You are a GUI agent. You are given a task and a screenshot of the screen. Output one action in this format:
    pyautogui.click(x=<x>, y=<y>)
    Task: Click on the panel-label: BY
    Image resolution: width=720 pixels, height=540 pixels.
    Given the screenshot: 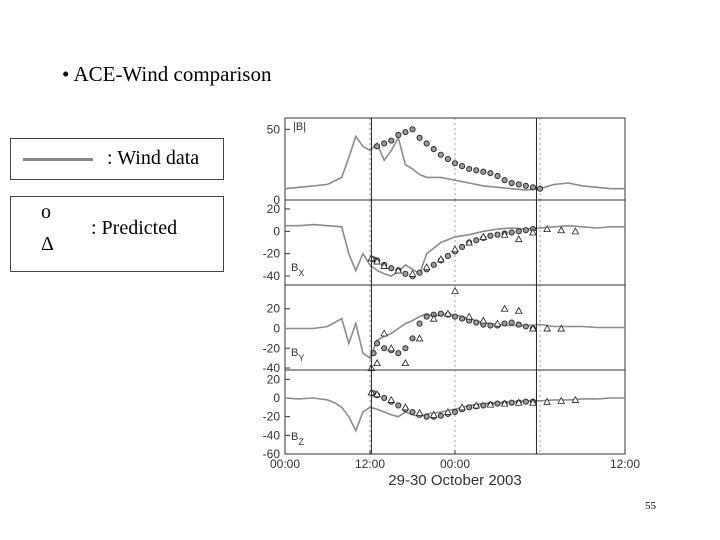 What is the action you would take?
    pyautogui.click(x=297, y=355)
    